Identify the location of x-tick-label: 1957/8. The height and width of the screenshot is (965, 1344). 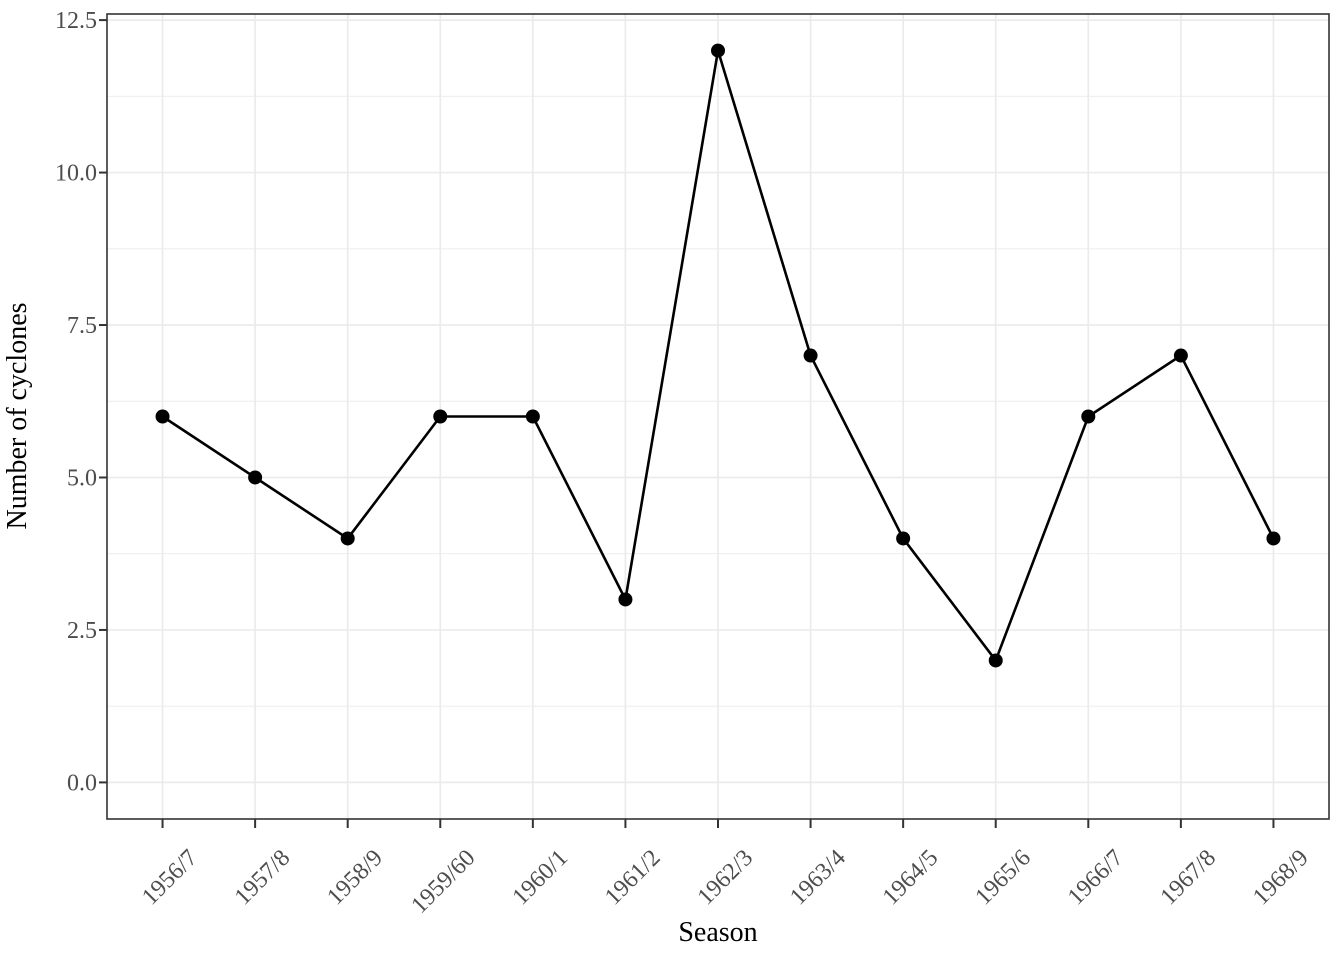
(263, 878).